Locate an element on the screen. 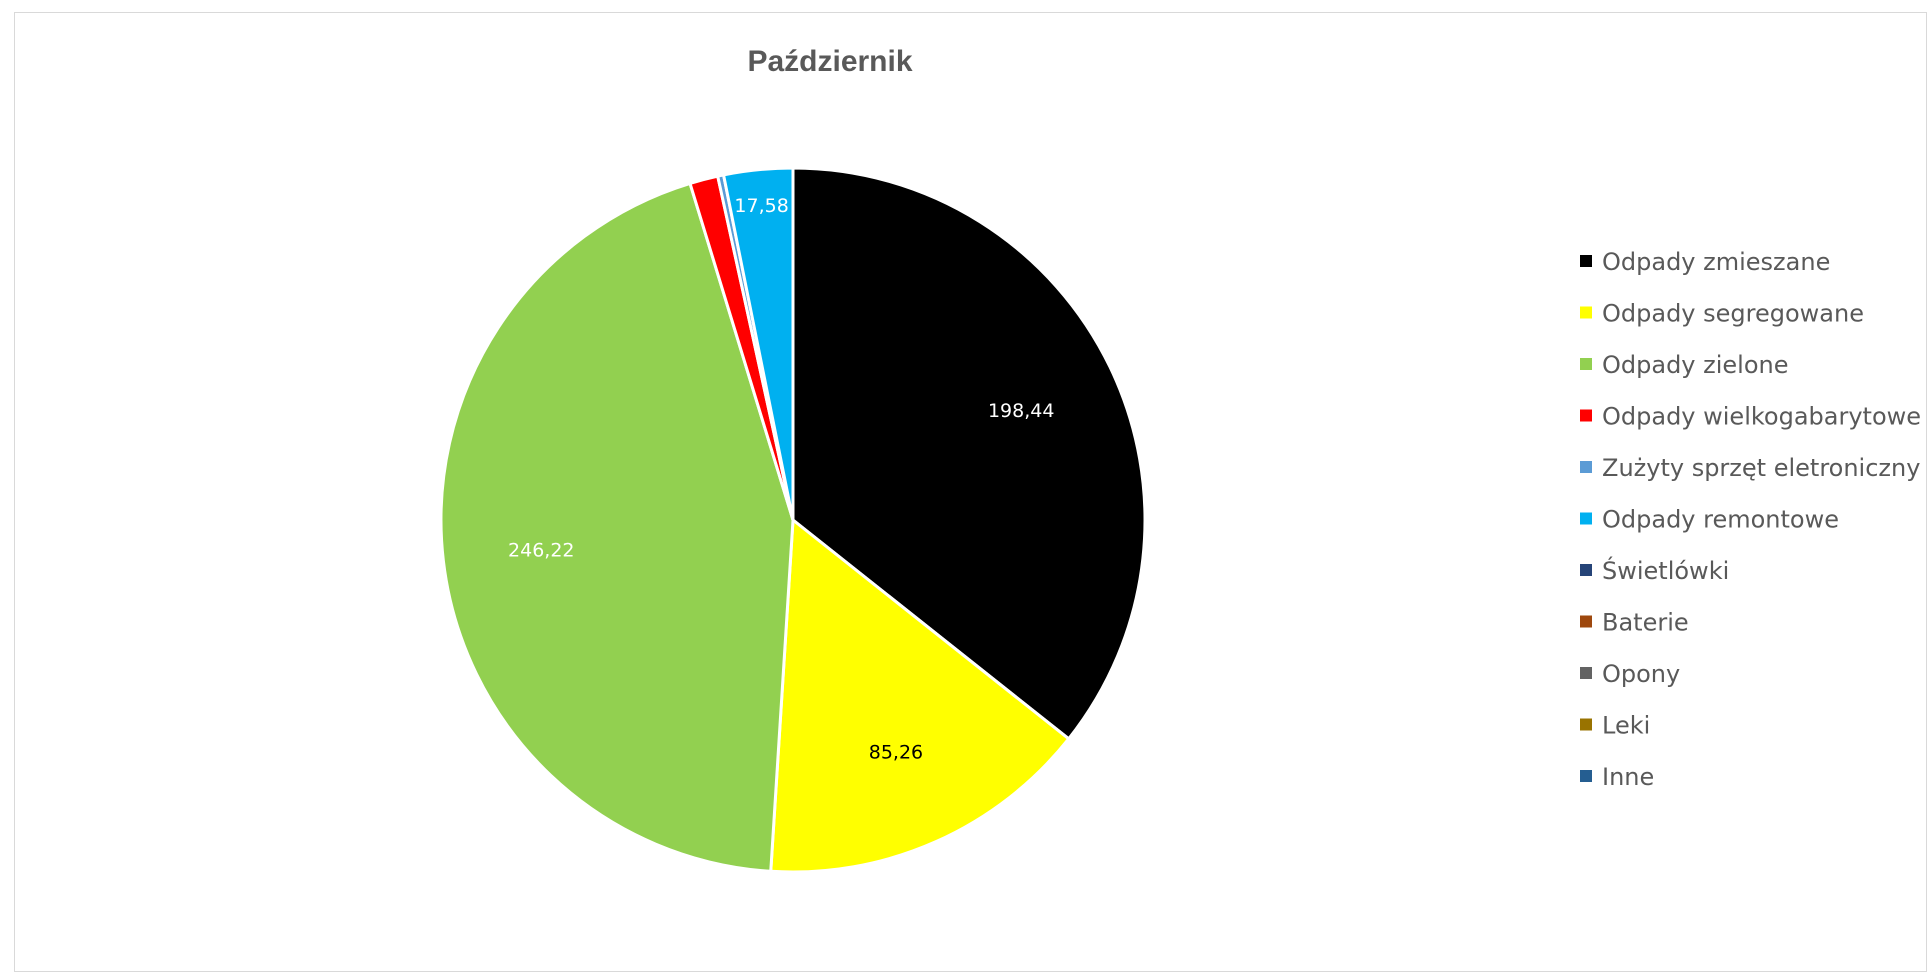 The height and width of the screenshot is (972, 1930). legend-item-leki: Leki is located at coordinates (1615, 726).